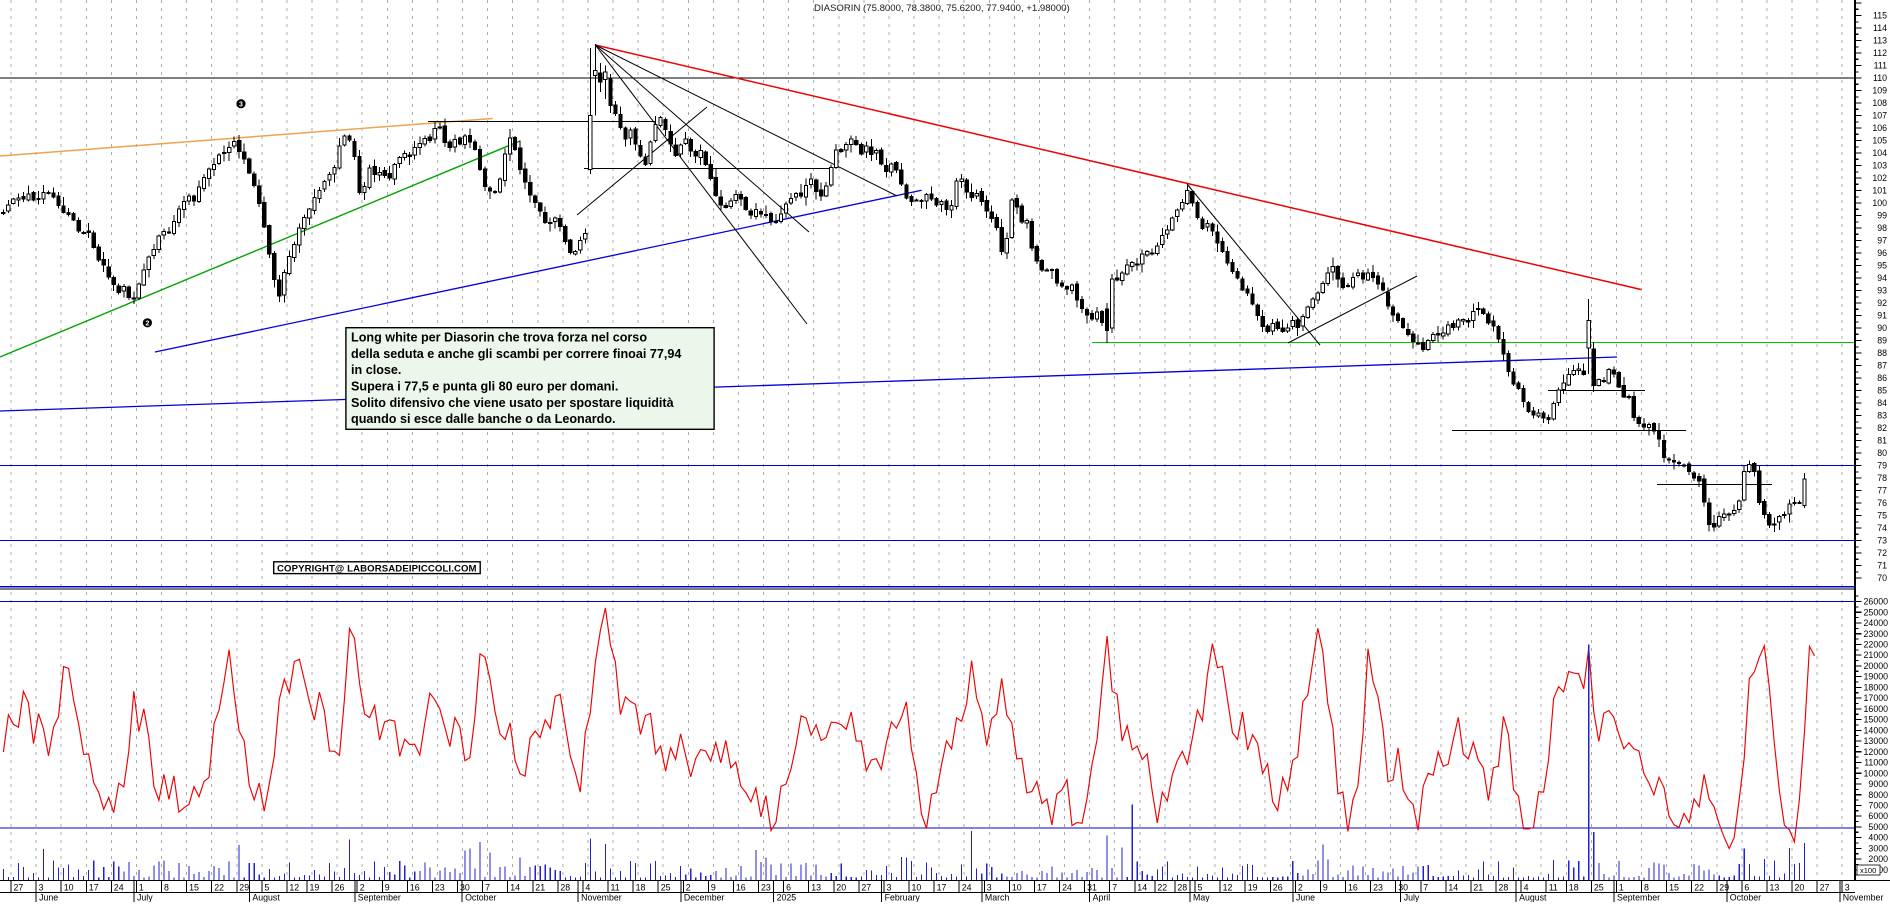 The width and height of the screenshot is (1890, 907). What do you see at coordinates (903, 898) in the screenshot?
I see `svg-text: February` at bounding box center [903, 898].